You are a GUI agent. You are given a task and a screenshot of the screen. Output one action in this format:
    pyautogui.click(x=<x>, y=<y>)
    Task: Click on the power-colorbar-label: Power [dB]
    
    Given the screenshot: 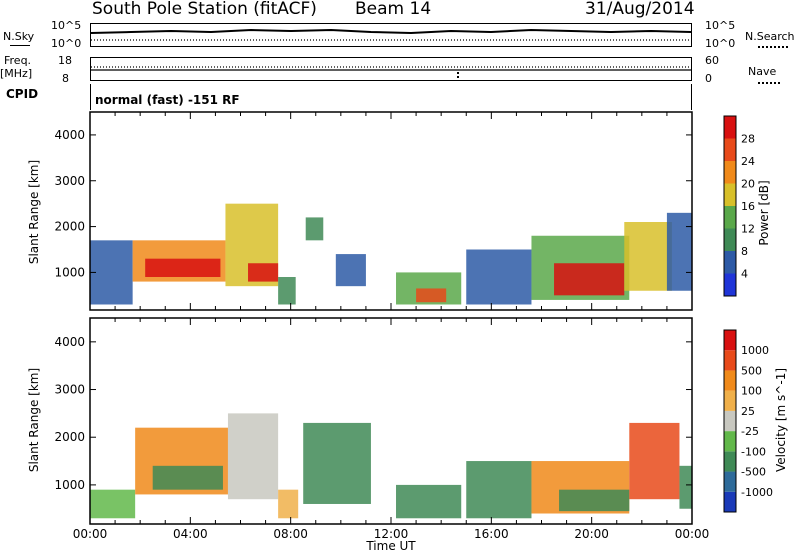 What is the action you would take?
    pyautogui.click(x=764, y=212)
    